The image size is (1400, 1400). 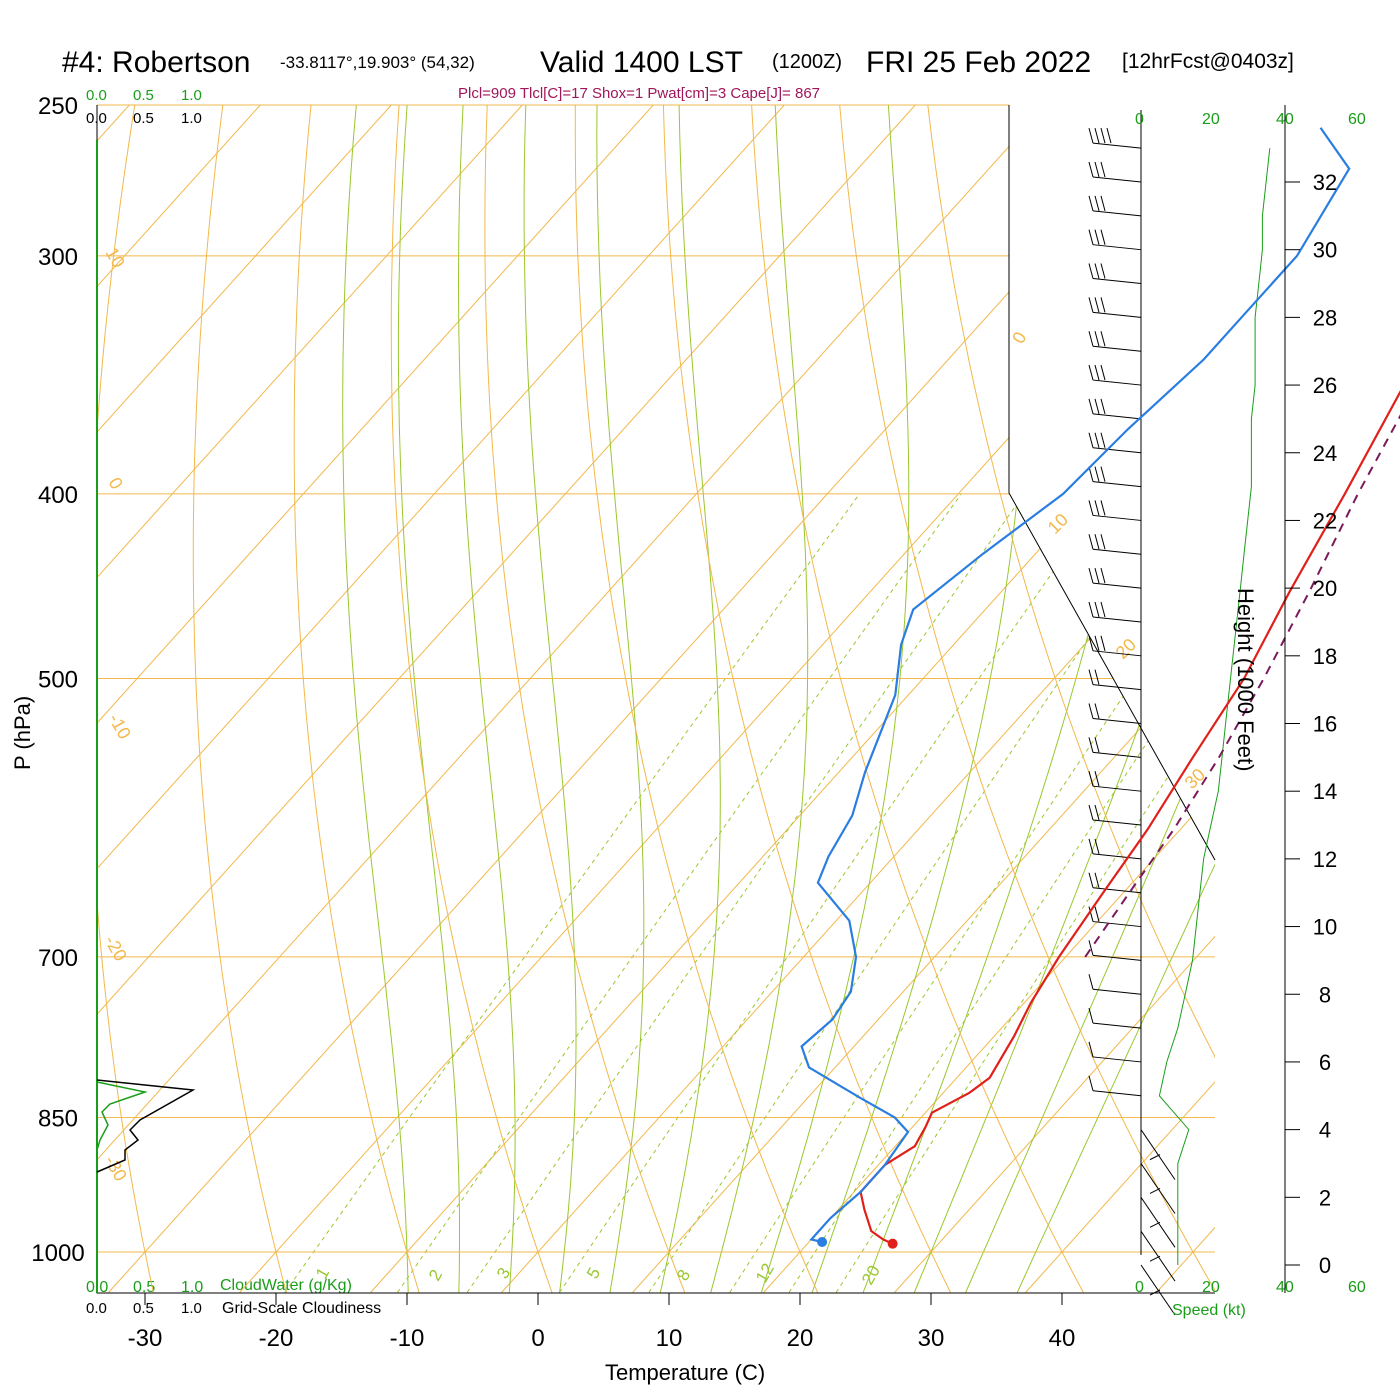 What do you see at coordinates (191, 1308) in the screenshot?
I see `cloudiness-scale-tick: 1.0` at bounding box center [191, 1308].